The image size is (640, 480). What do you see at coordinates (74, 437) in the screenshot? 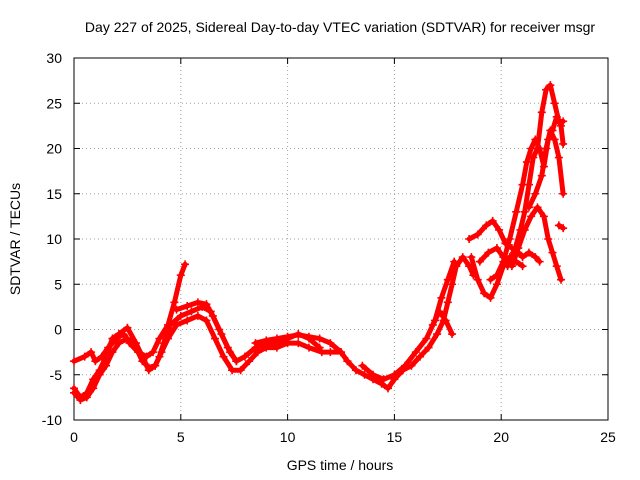
I see `x-tick-label: 0` at bounding box center [74, 437].